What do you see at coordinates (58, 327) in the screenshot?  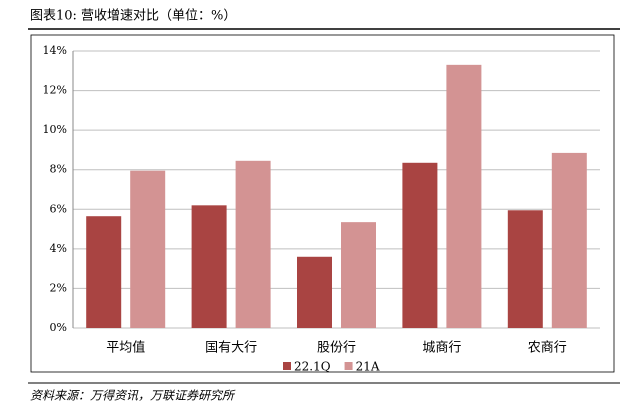 I see `y-tick-label: 0%` at bounding box center [58, 327].